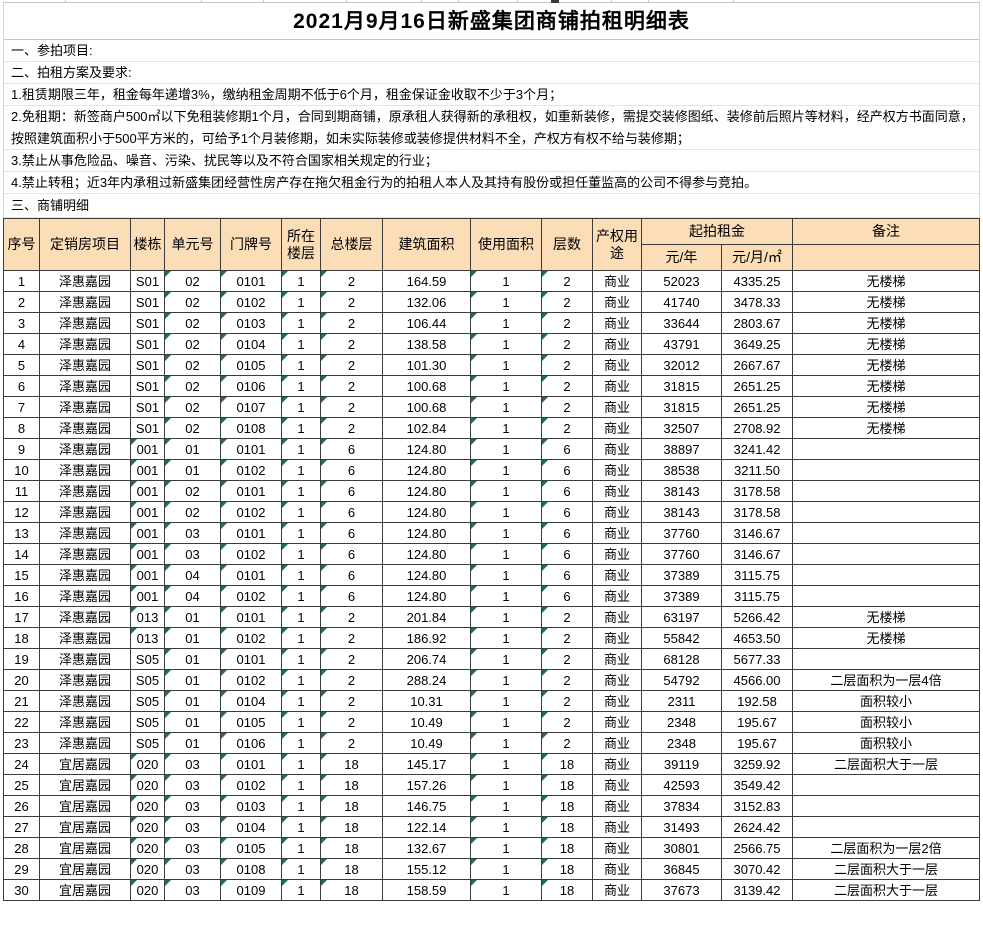 The image size is (983, 934). Describe the element at coordinates (426, 302) in the screenshot. I see `cell-build_area: 132.06` at that location.